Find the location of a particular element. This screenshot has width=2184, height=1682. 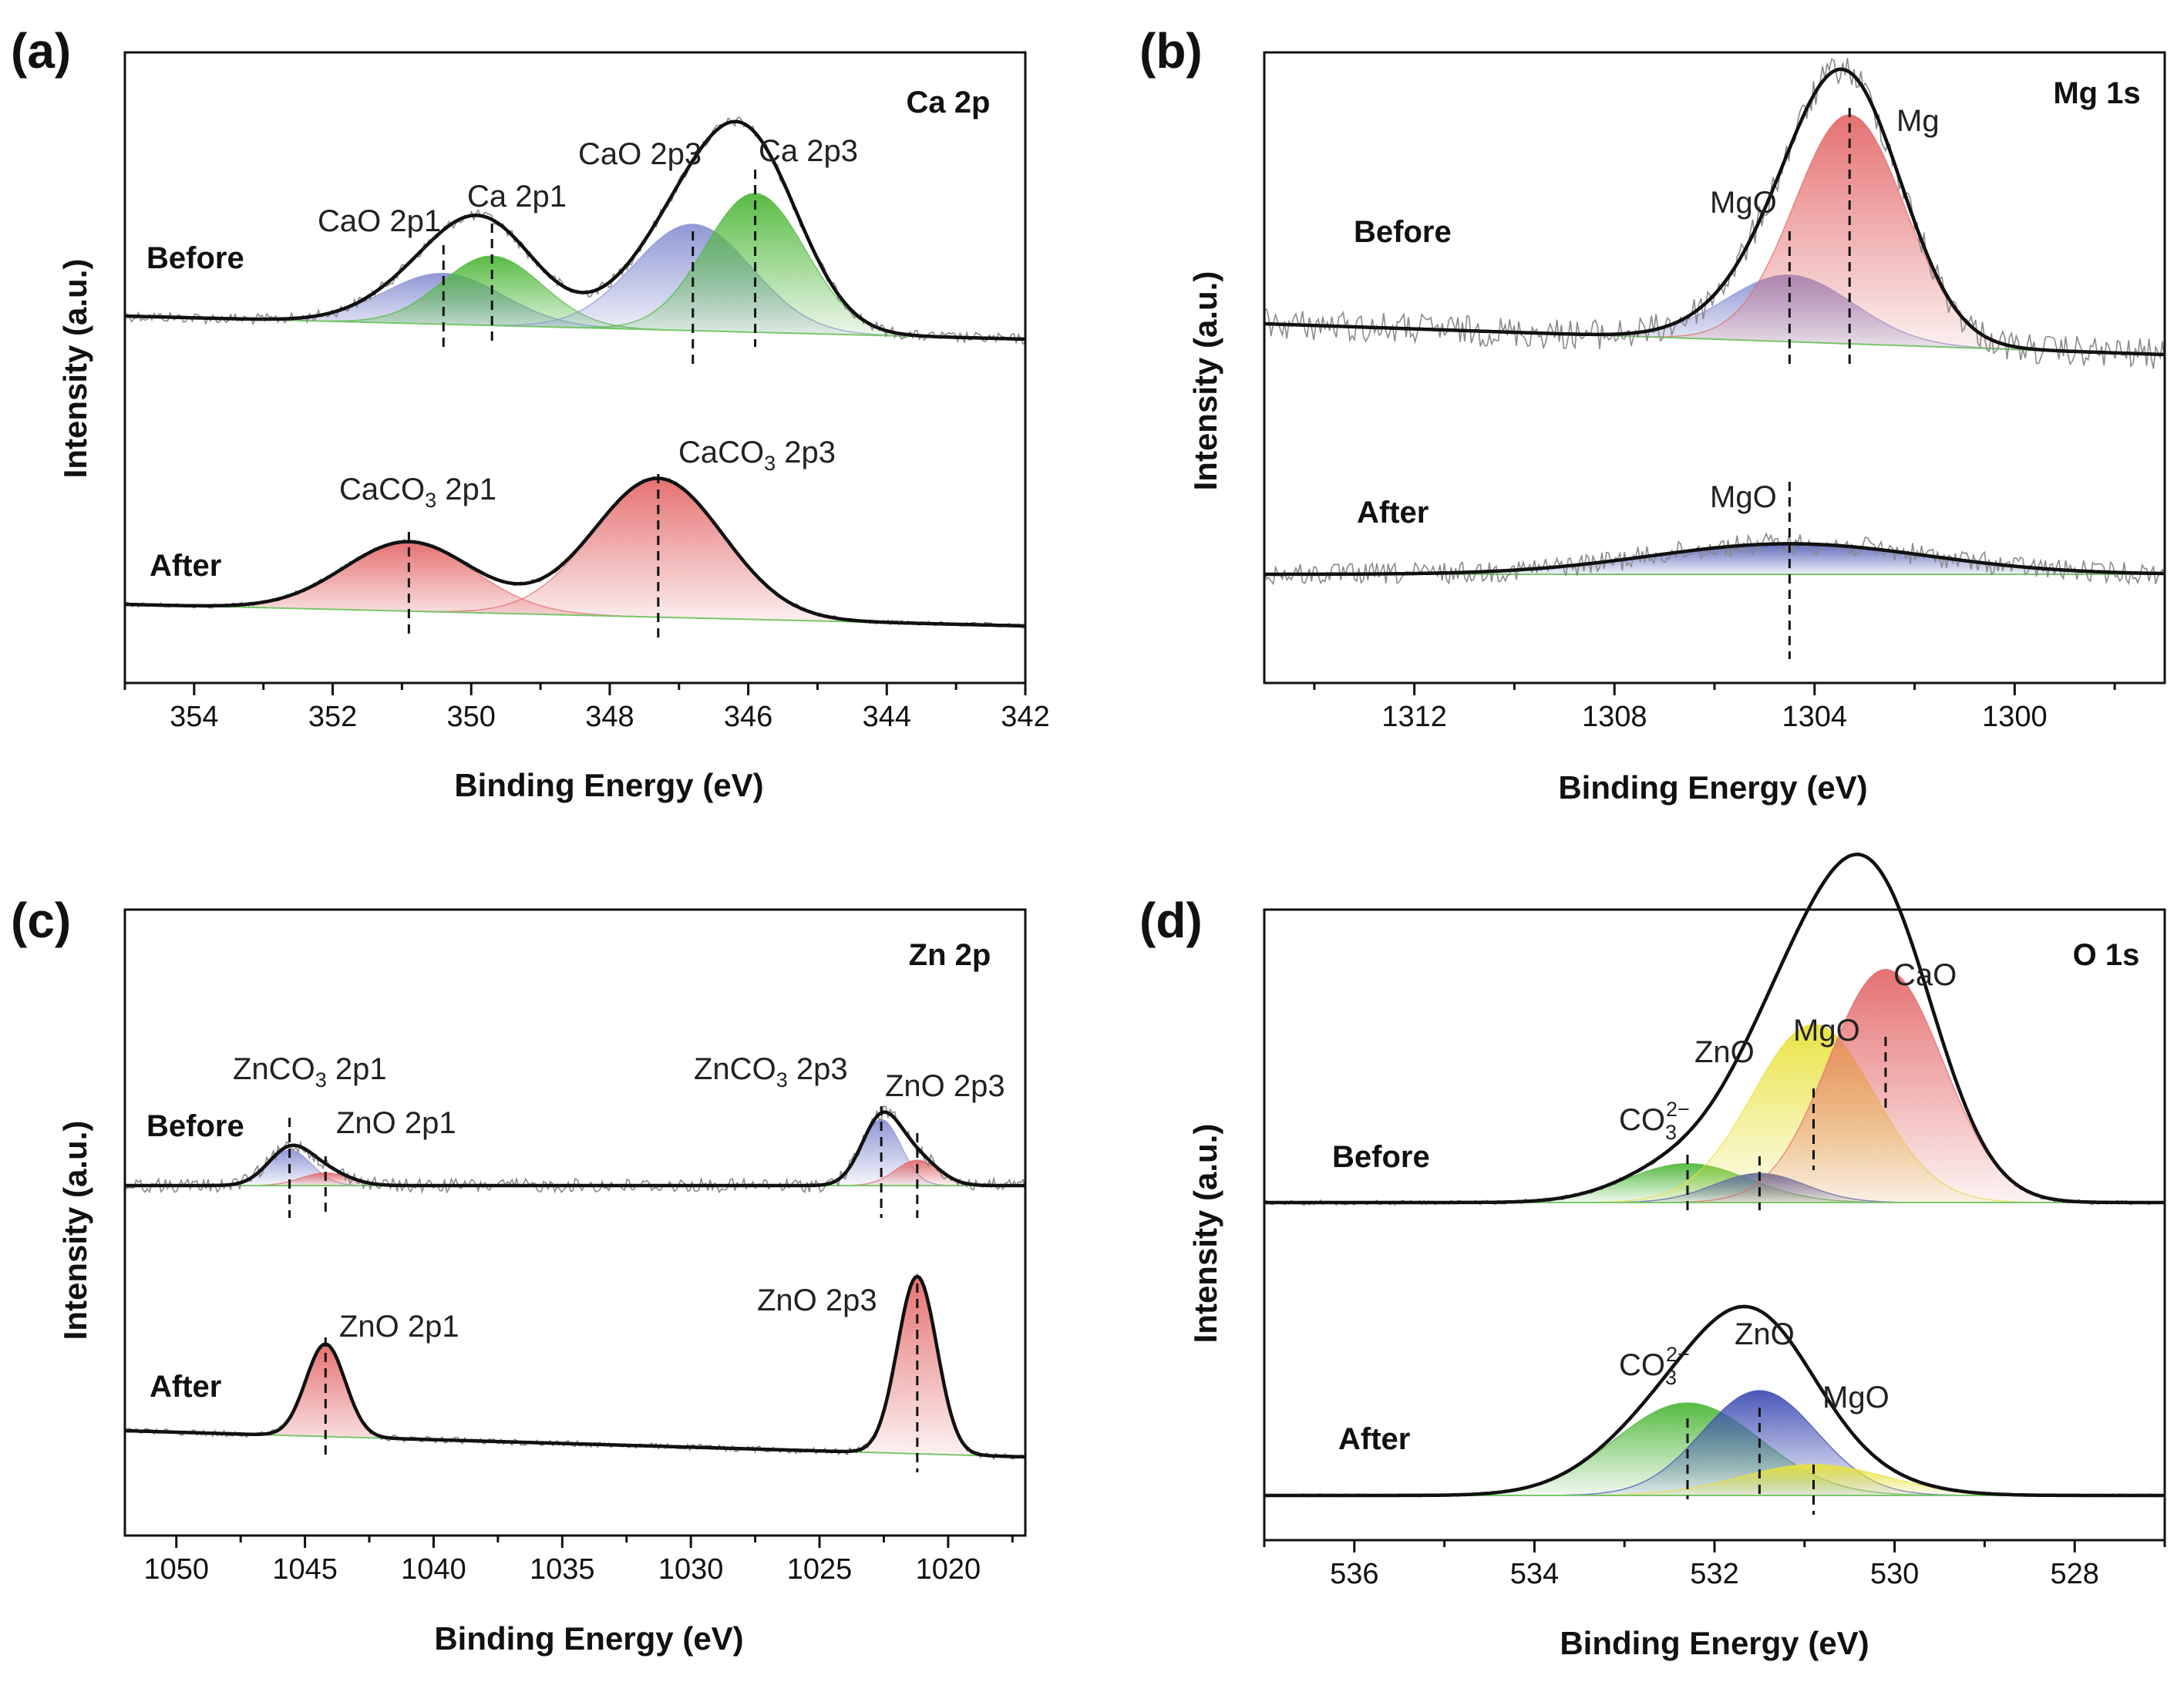

x-axis-label-a: Binding Energy (eV) is located at coordinates (608, 785).